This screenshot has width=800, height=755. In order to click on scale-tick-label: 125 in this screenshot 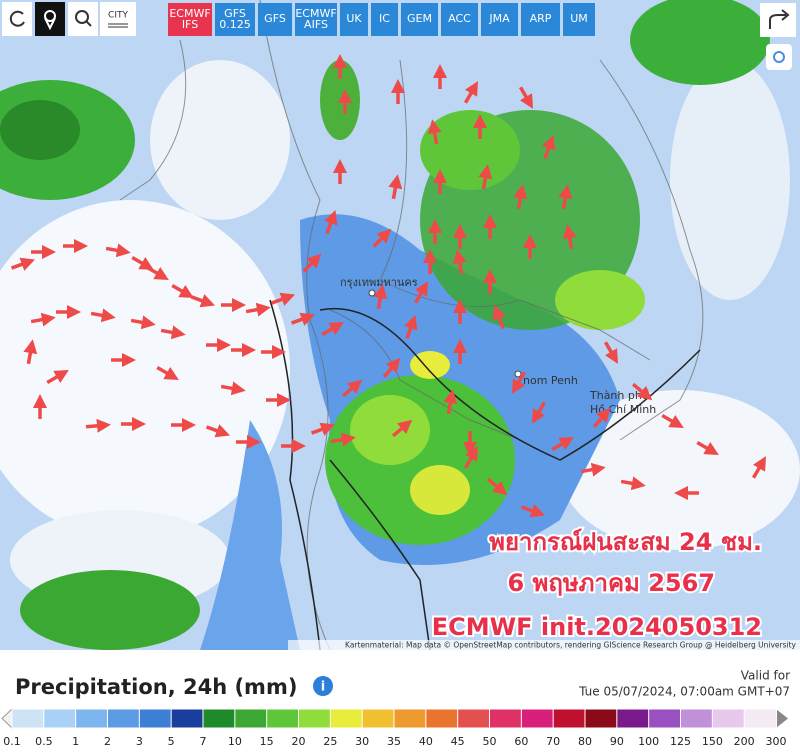, I will do `click(680, 741)`.